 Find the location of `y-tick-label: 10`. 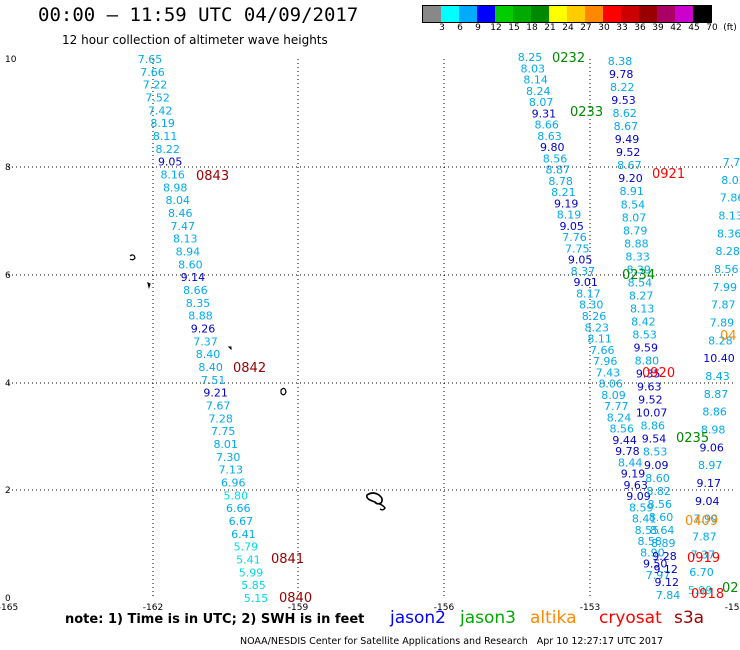

y-tick-label: 10 is located at coordinates (11, 60).